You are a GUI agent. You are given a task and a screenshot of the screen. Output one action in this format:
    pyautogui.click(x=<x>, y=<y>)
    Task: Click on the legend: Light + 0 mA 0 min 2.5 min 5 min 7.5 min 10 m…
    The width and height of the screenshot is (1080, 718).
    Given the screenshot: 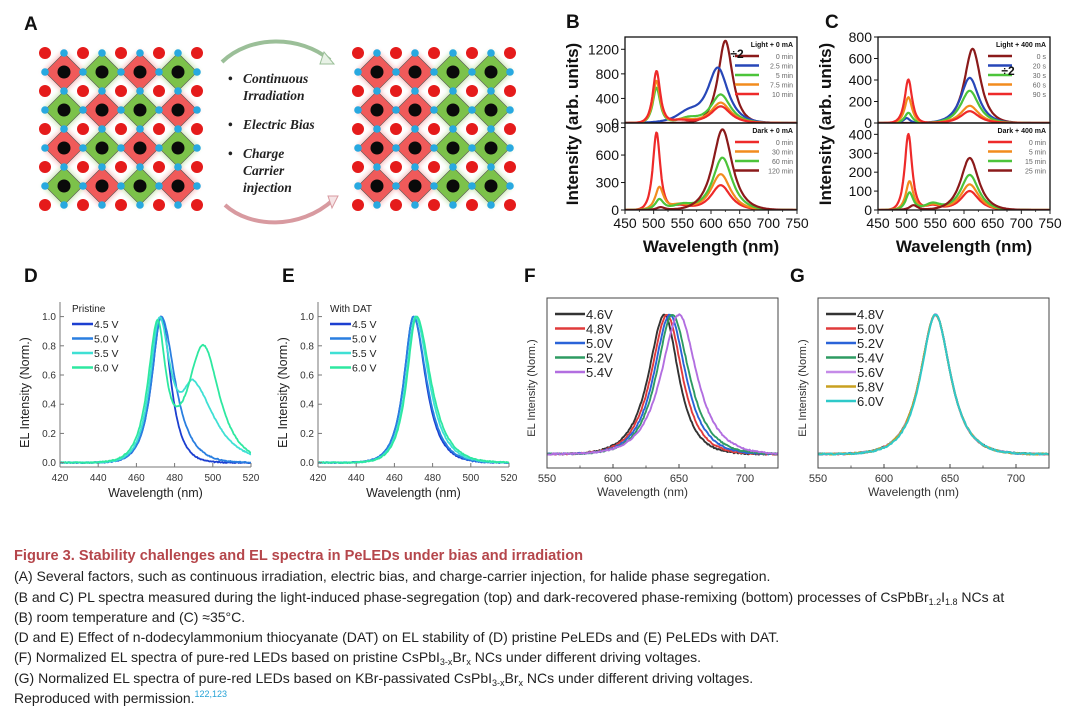 What is the action you would take?
    pyautogui.click(x=764, y=70)
    